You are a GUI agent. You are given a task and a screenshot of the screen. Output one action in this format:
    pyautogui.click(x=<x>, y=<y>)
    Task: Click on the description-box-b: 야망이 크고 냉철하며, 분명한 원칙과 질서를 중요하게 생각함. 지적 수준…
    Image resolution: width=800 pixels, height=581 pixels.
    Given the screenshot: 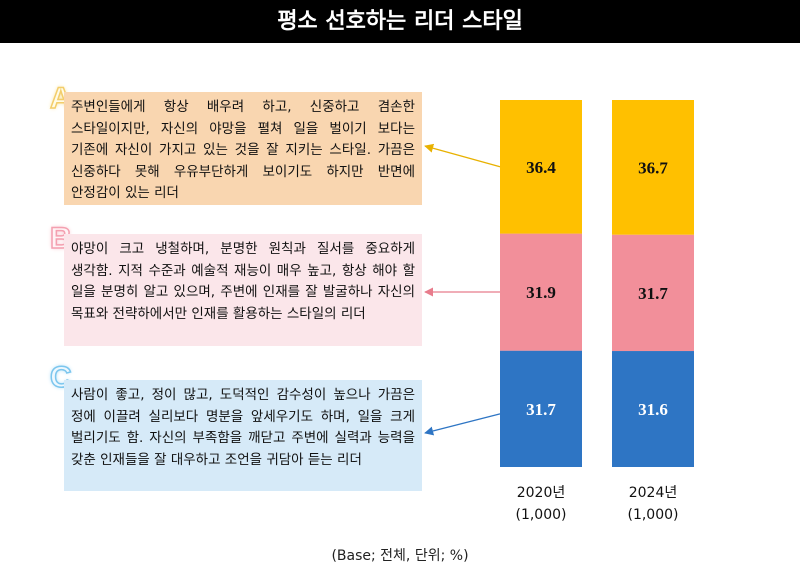 What is the action you would take?
    pyautogui.click(x=243, y=290)
    